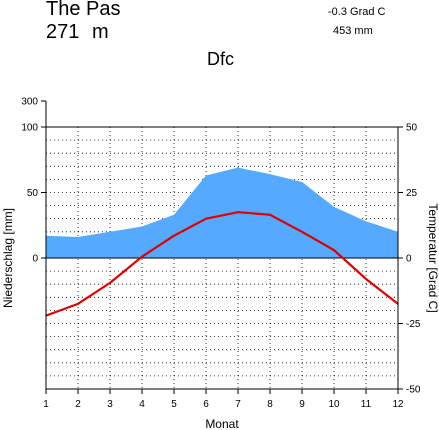 The width and height of the screenshot is (439, 430). What do you see at coordinates (33, 193) in the screenshot?
I see `left-tick-label: 50` at bounding box center [33, 193].